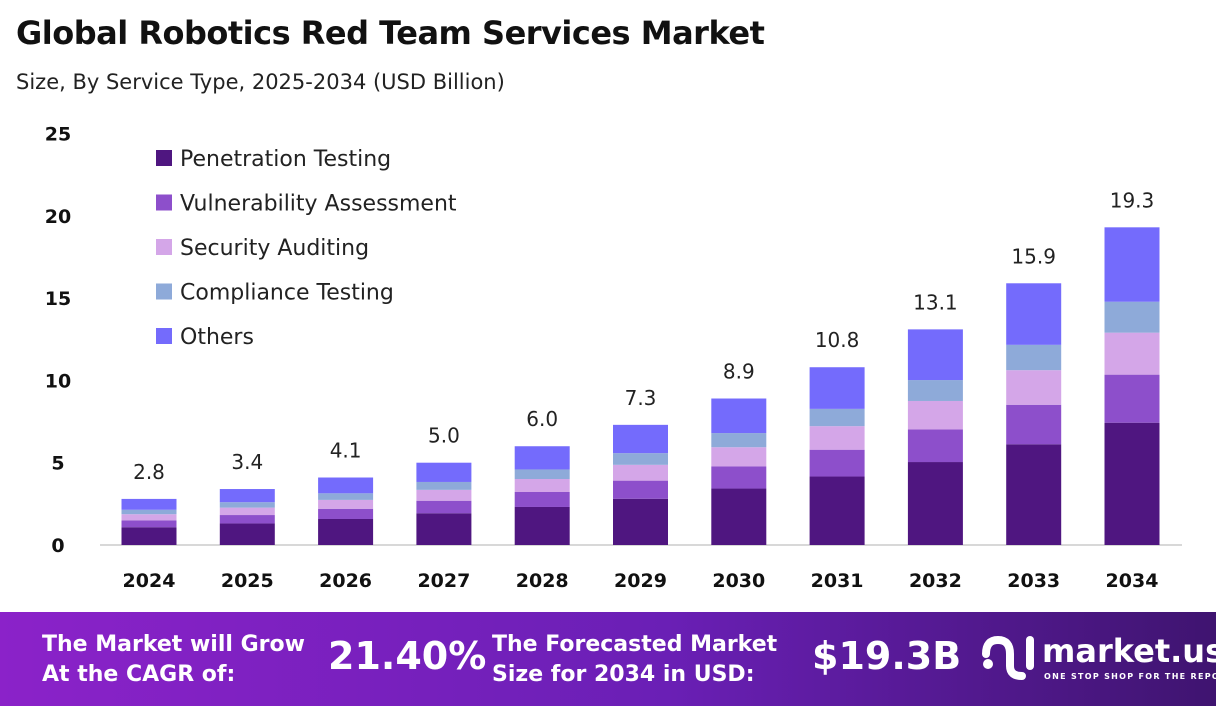  I want to click on total-data-label: 7.3, so click(641, 398).